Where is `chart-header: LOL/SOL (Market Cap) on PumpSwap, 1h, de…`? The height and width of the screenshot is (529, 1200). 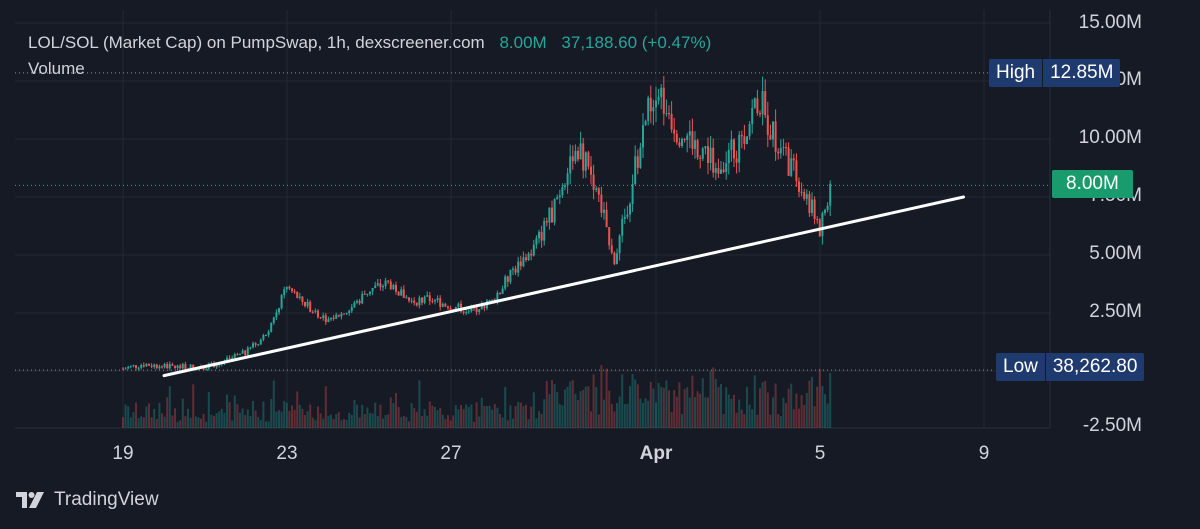
chart-header: LOL/SOL (Market Cap) on PumpSwap, 1h, de… is located at coordinates (369, 43).